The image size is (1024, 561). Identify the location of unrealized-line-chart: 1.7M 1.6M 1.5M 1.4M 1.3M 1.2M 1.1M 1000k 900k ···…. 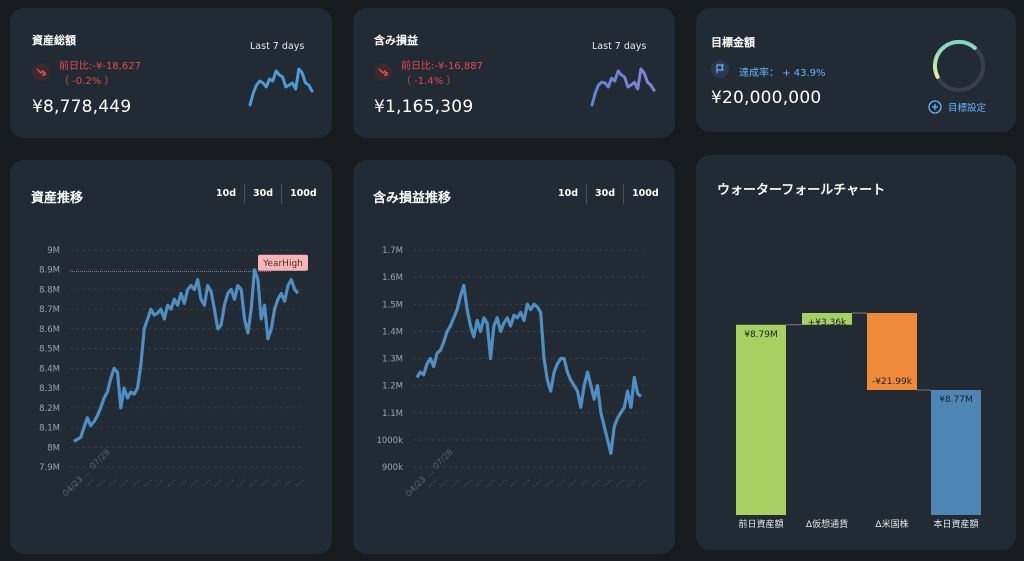
(513, 373).